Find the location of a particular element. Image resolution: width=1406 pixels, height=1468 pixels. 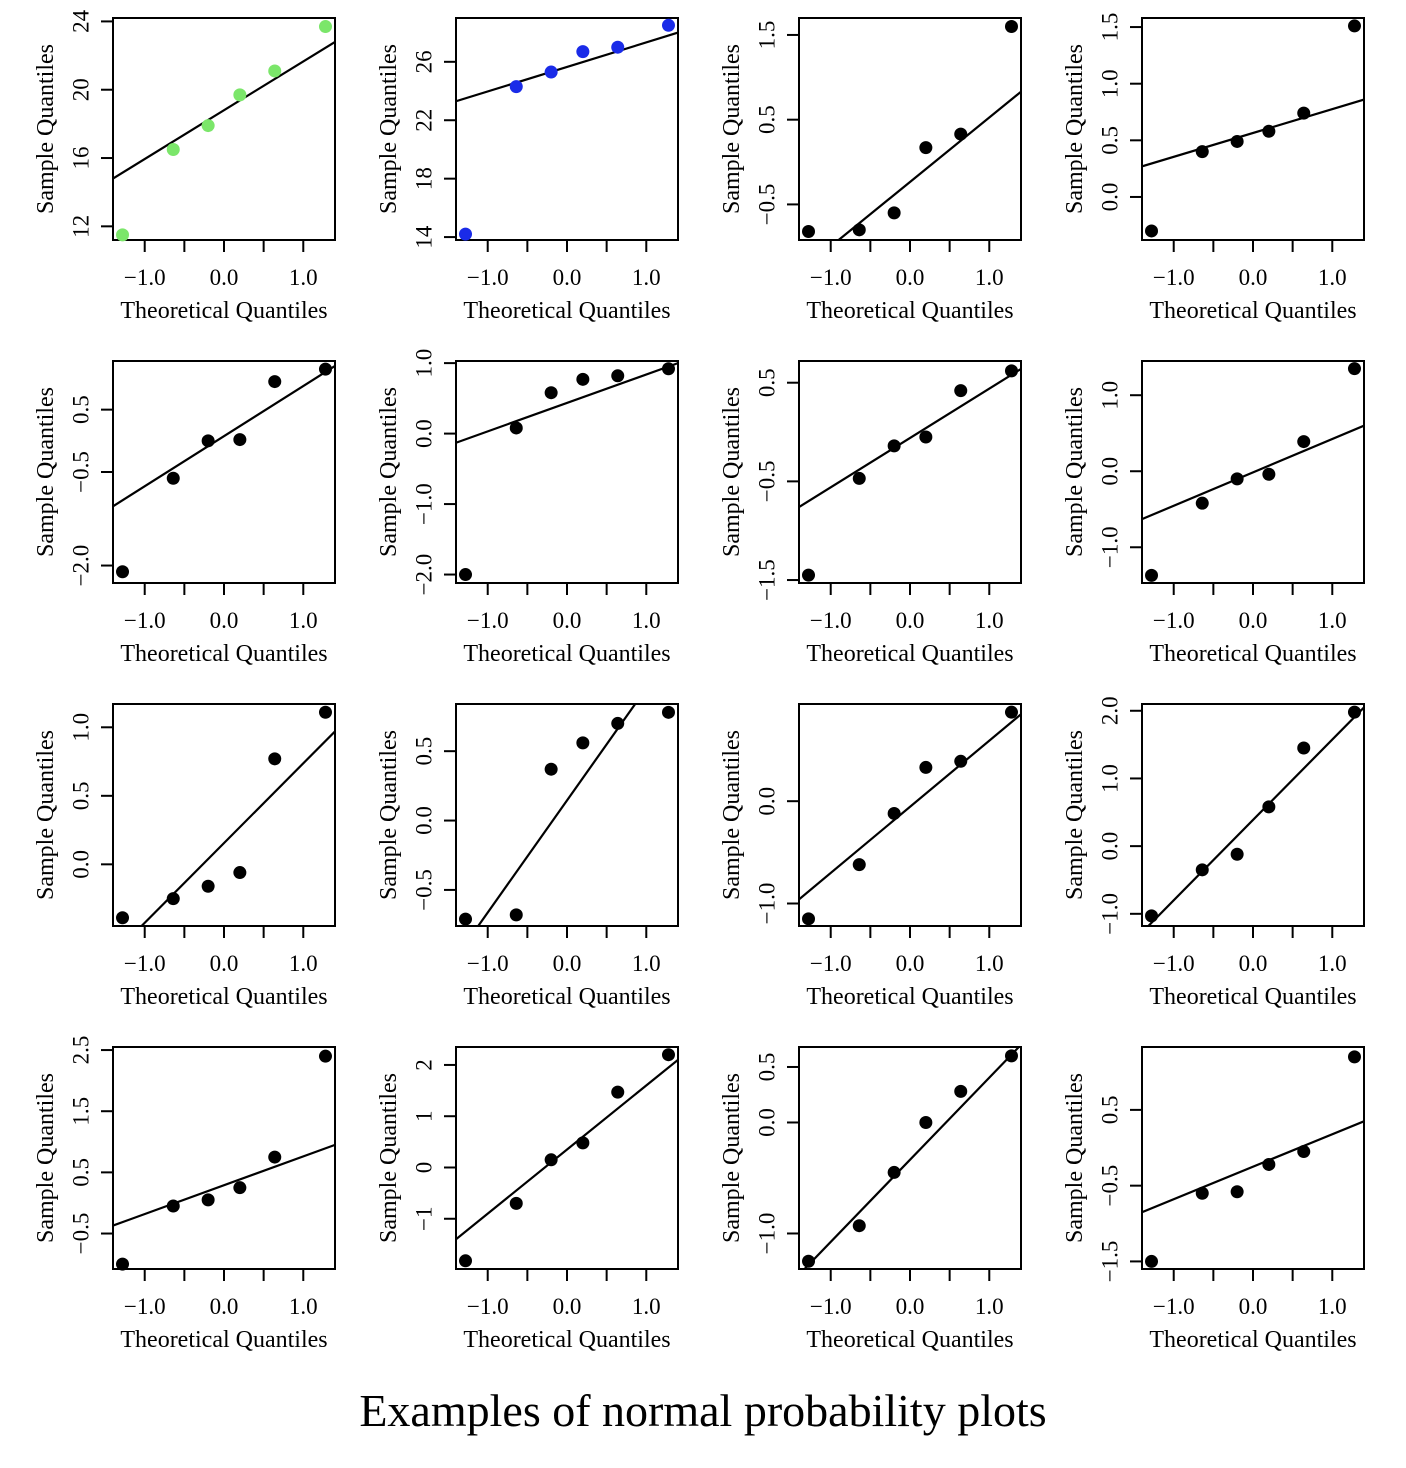

y-tick-label: 20 is located at coordinates (81, 89).